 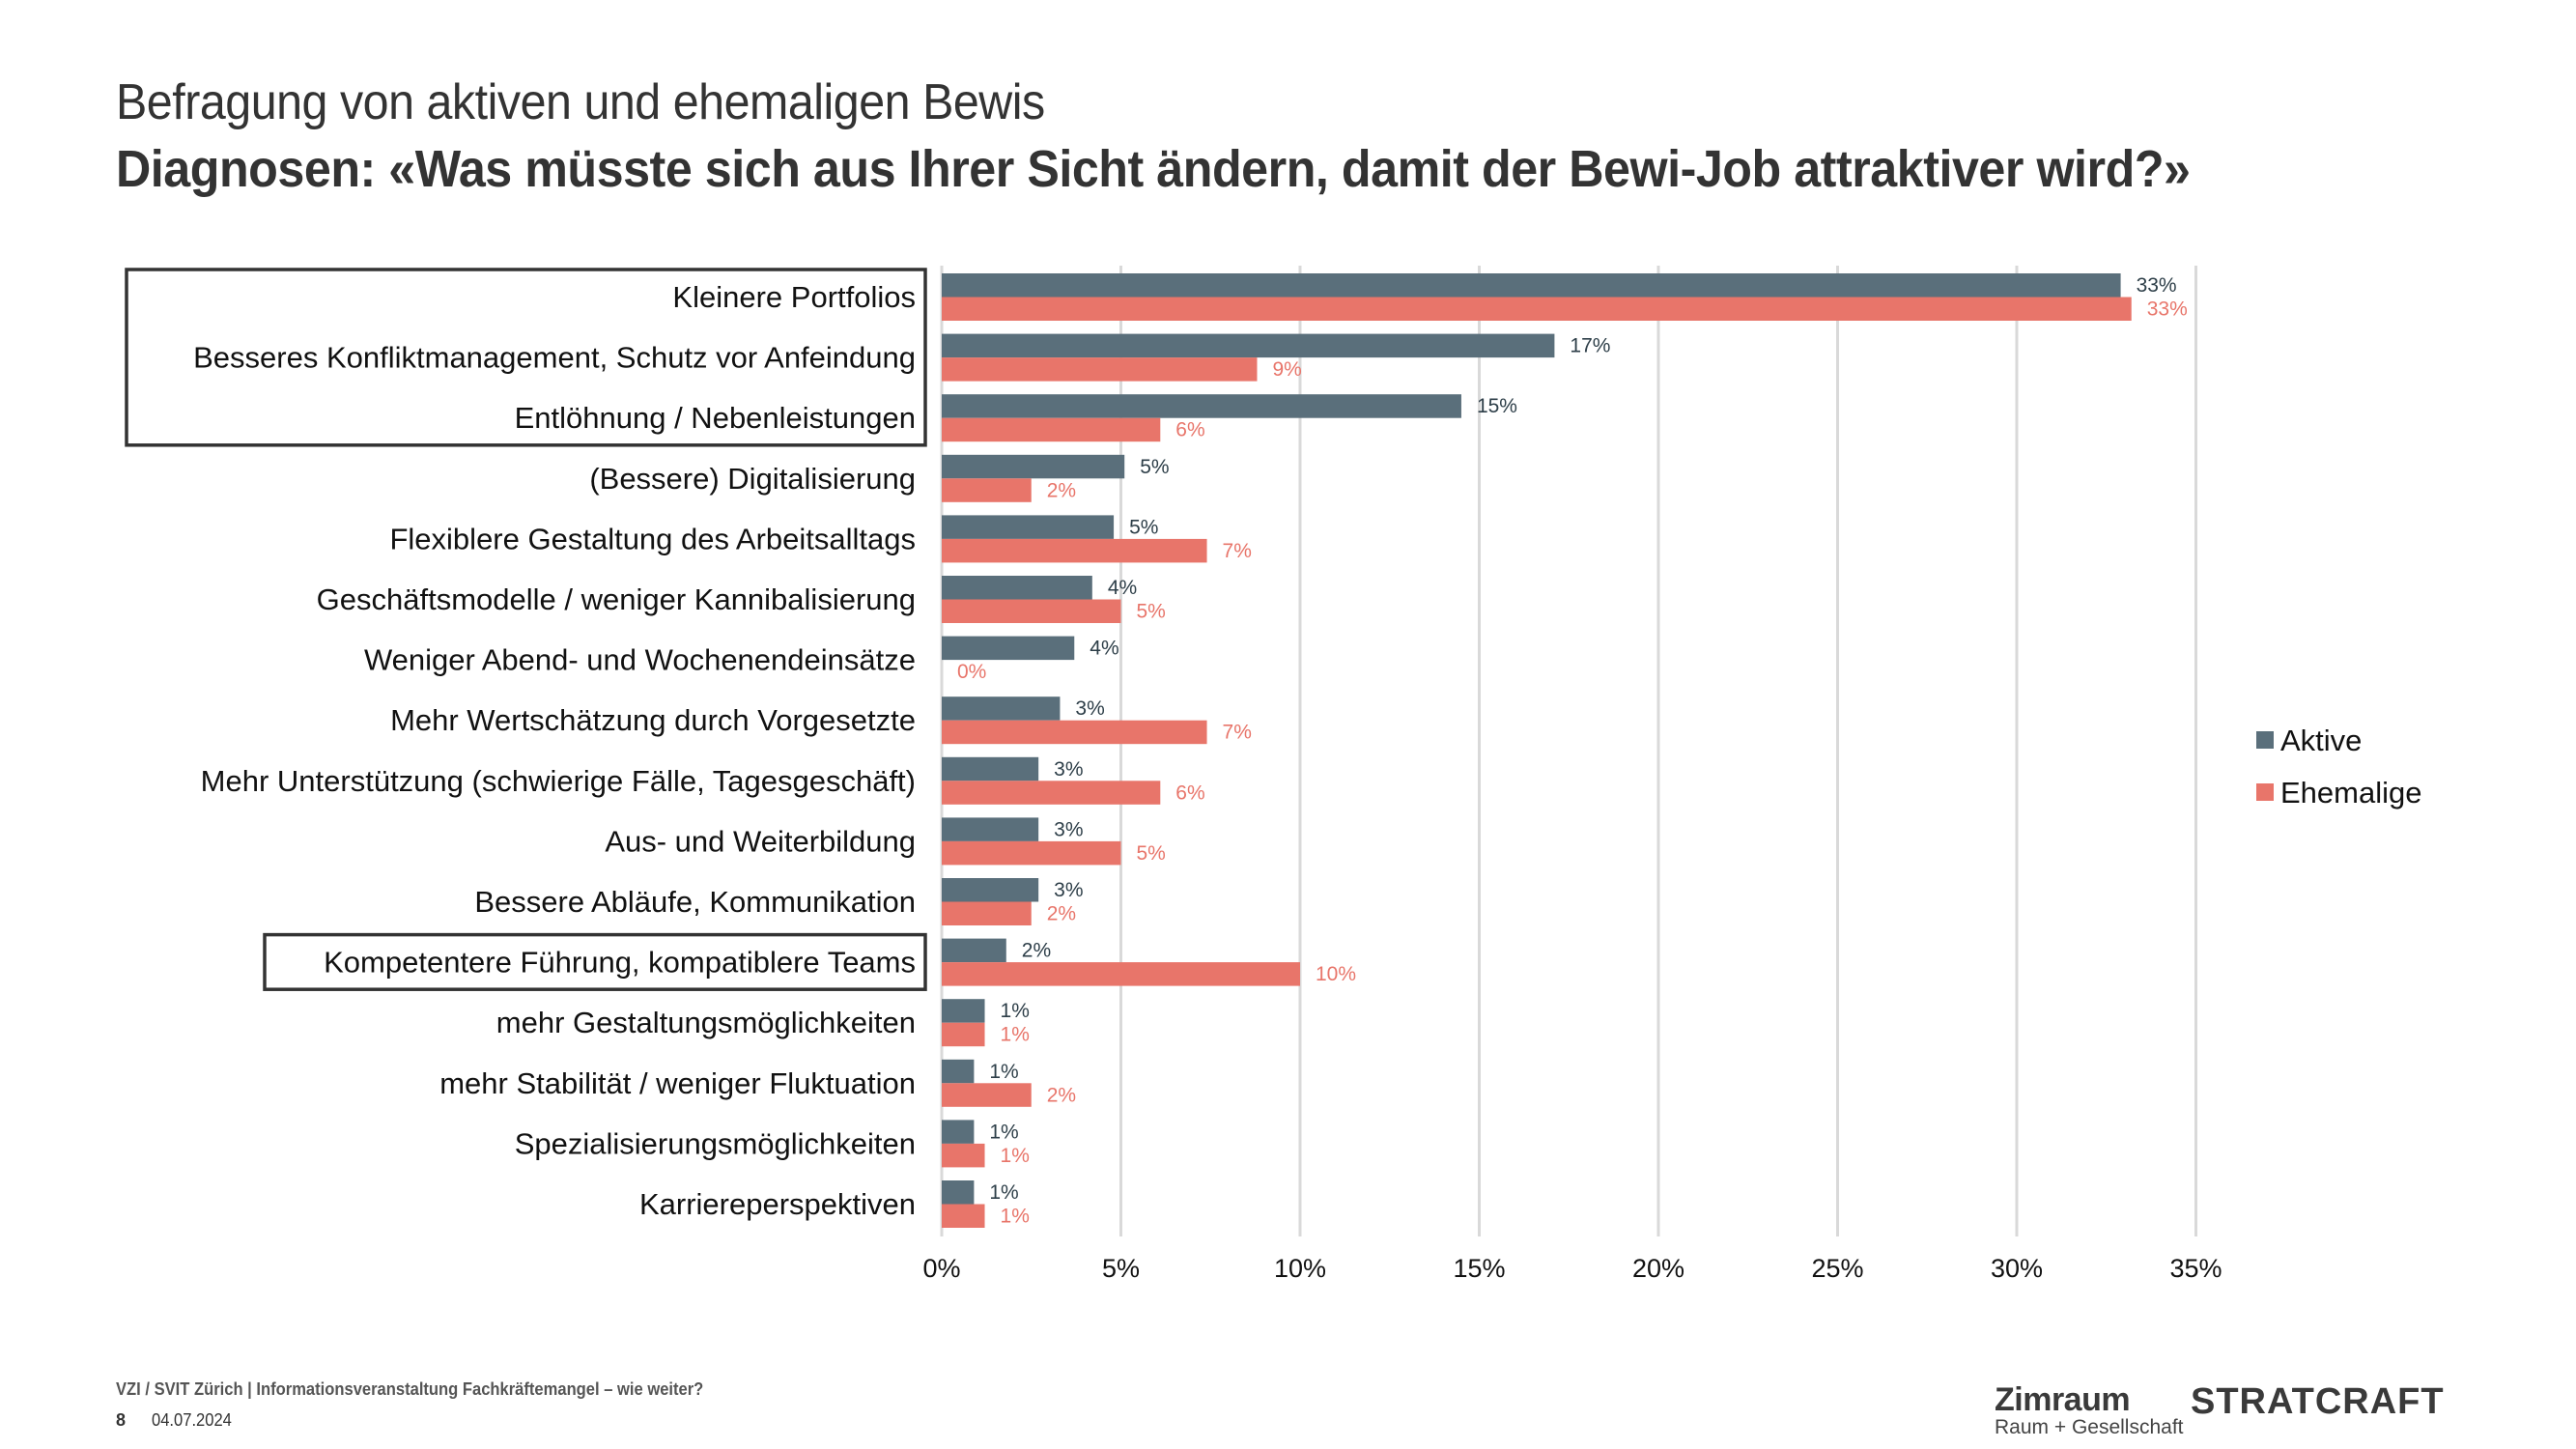 I want to click on legend-label-aktive: Aktive, so click(x=2321, y=740).